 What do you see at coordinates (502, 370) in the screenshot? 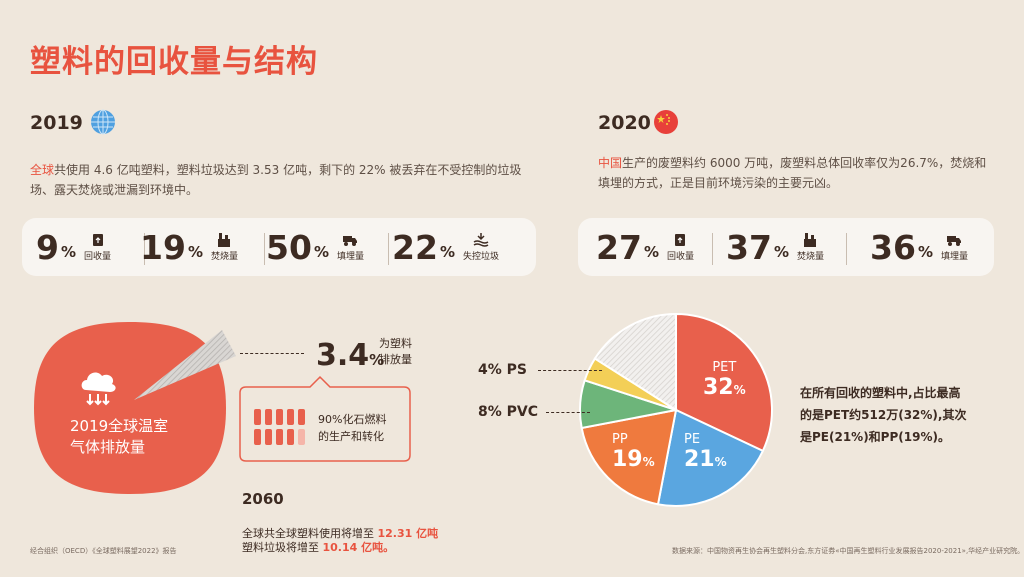
I see `pie-label-ps: 4% PS` at bounding box center [502, 370].